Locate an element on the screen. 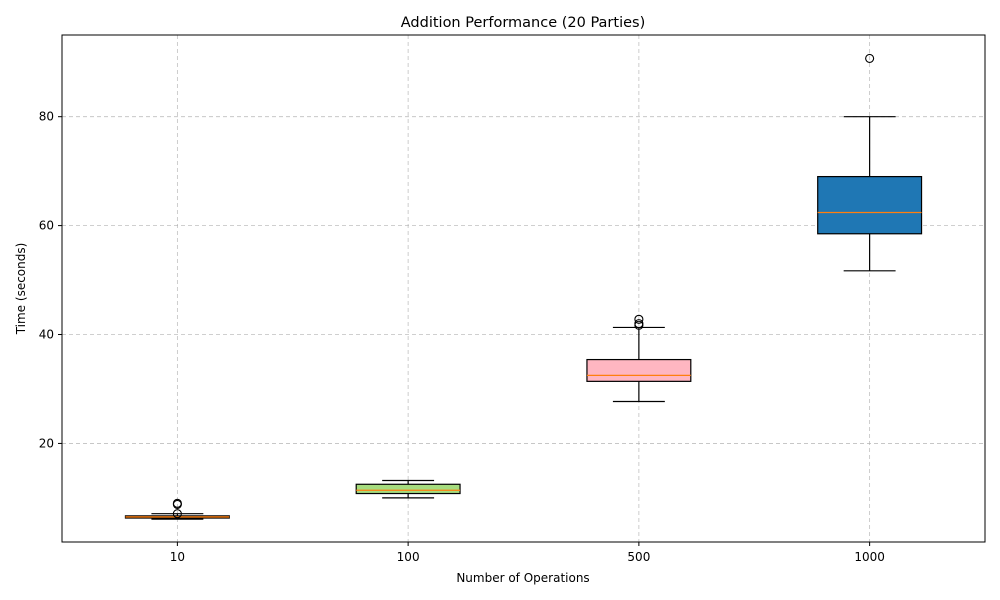  y-tick-label: 80 is located at coordinates (46, 117).